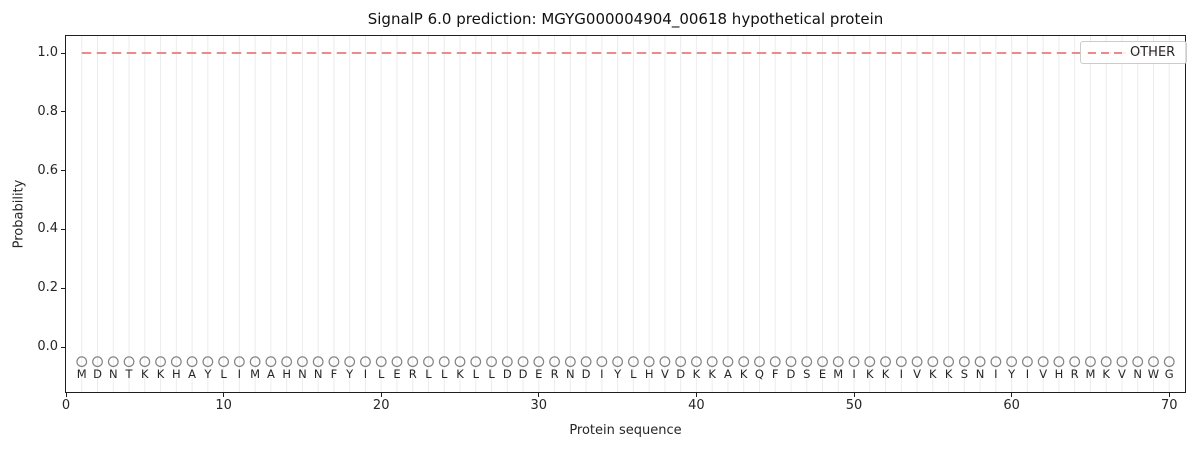  I want to click on y-tick-label: 0.4, so click(47, 229).